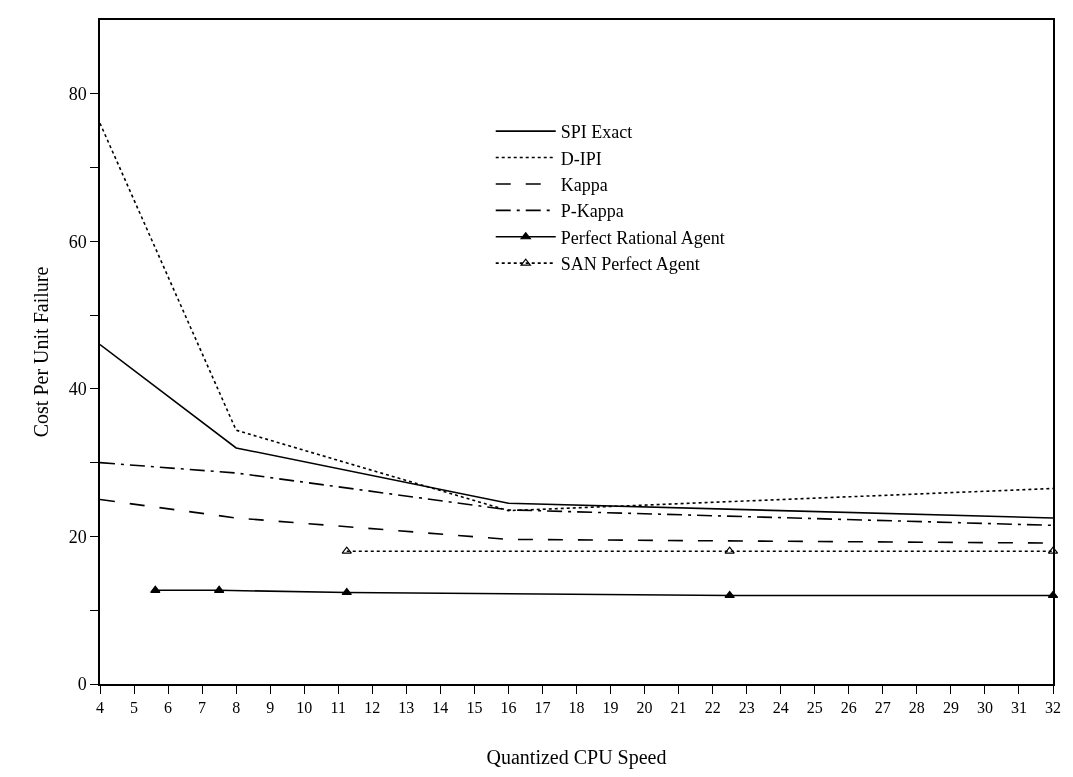 This screenshot has width=1073, height=777. What do you see at coordinates (474, 707) in the screenshot?
I see `x-tick-label: 15` at bounding box center [474, 707].